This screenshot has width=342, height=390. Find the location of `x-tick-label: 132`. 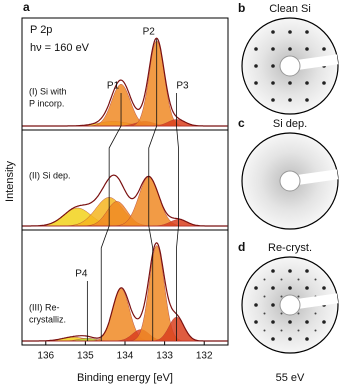

x-tick-label: 132 is located at coordinates (204, 356).